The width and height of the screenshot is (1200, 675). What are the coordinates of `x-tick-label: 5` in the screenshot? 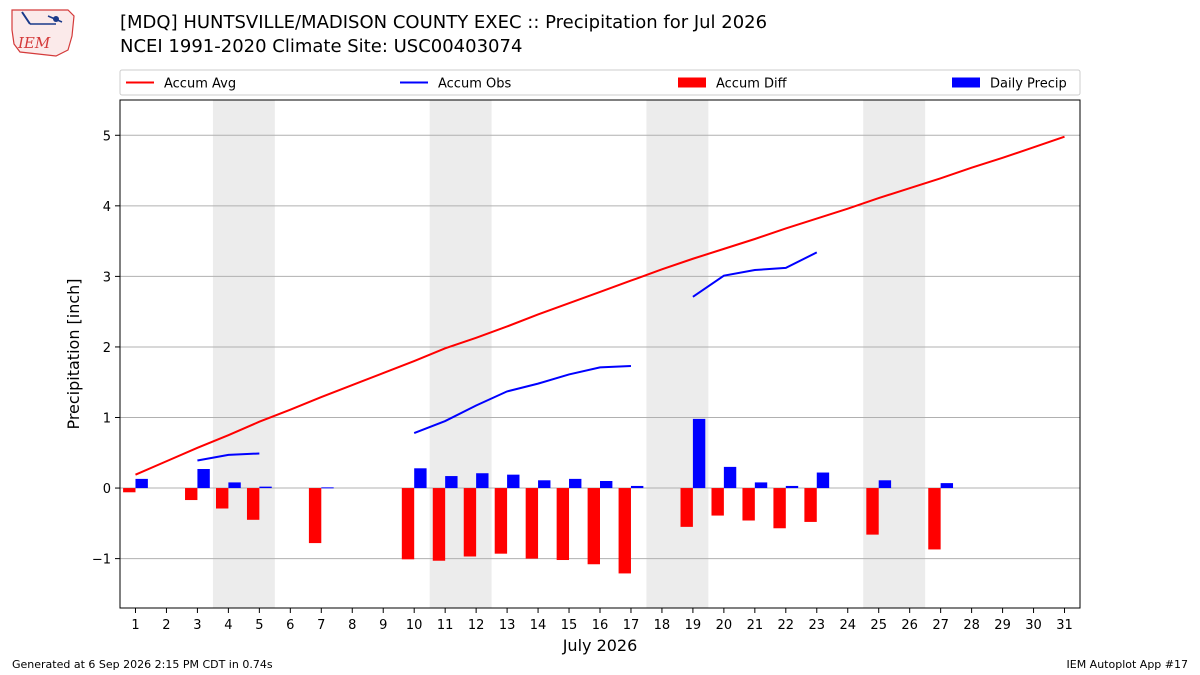 It's located at (259, 625).